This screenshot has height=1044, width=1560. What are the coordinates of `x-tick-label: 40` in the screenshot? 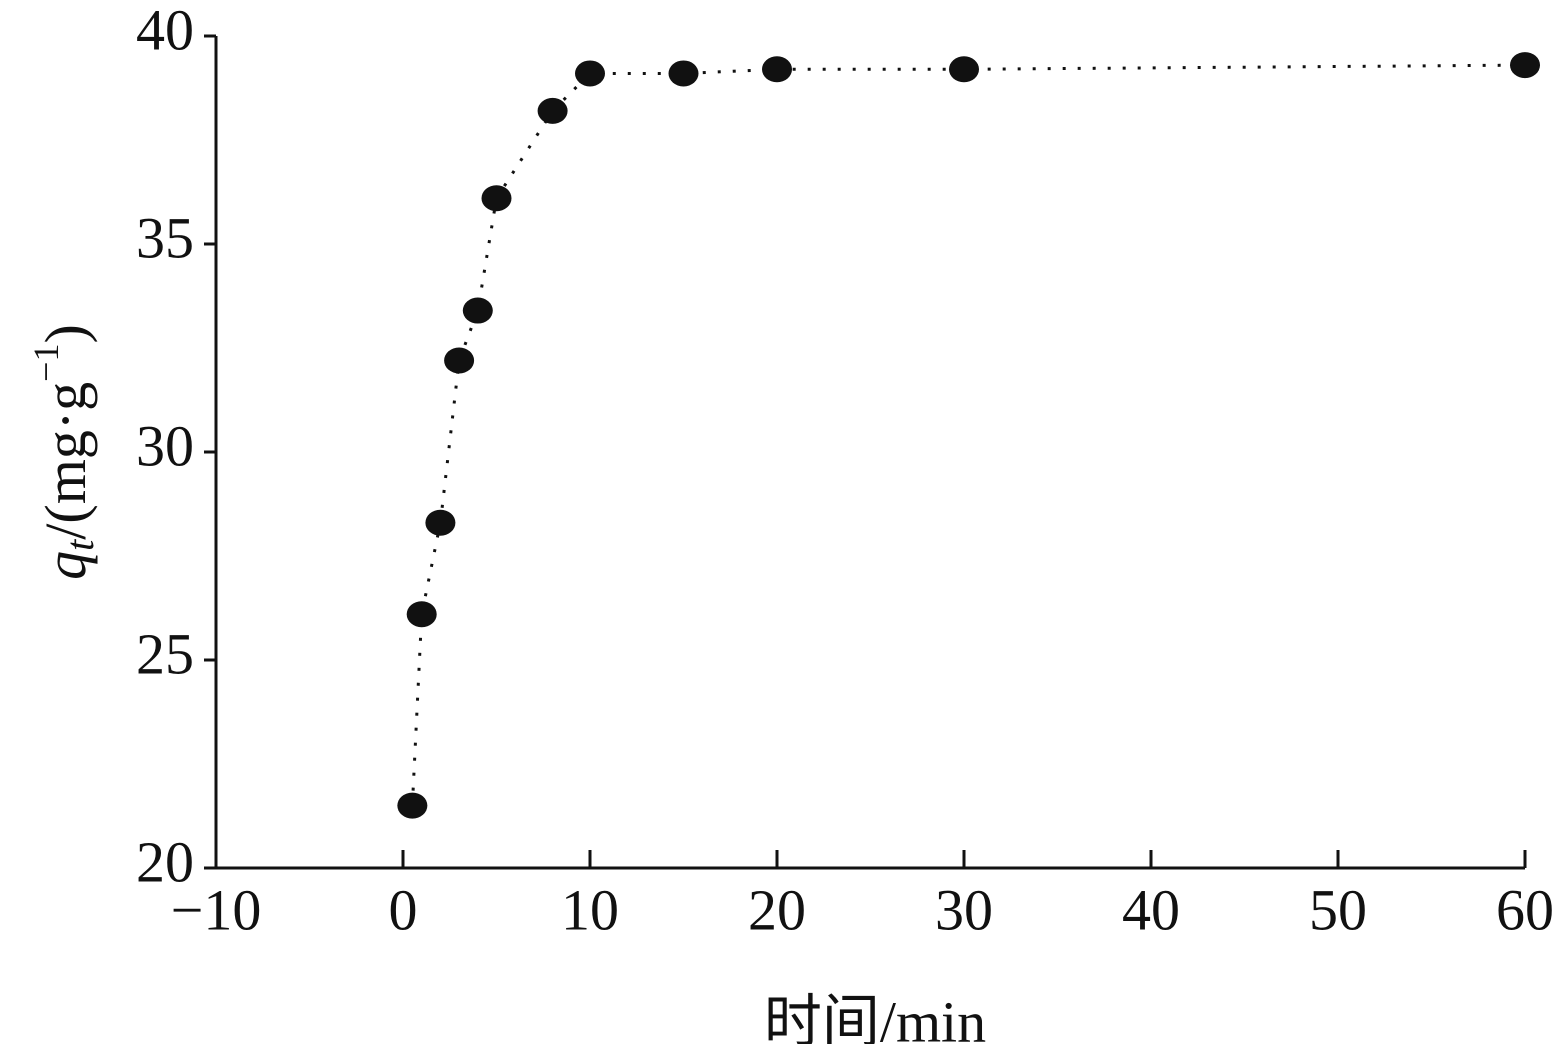 It's located at (1151, 909).